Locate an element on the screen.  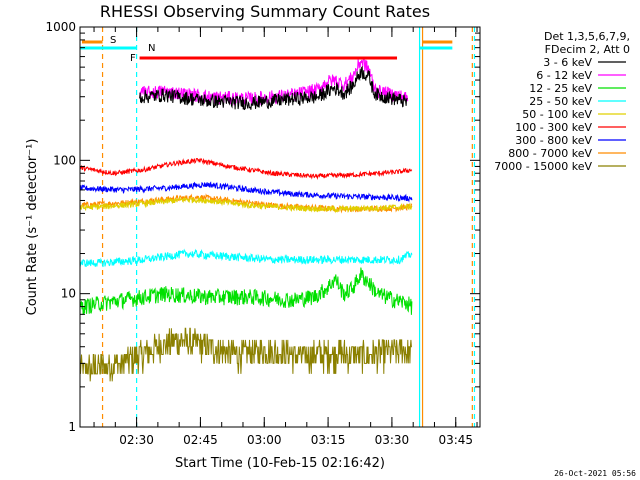
x-tick-label: 03:45 is located at coordinates (455, 440).